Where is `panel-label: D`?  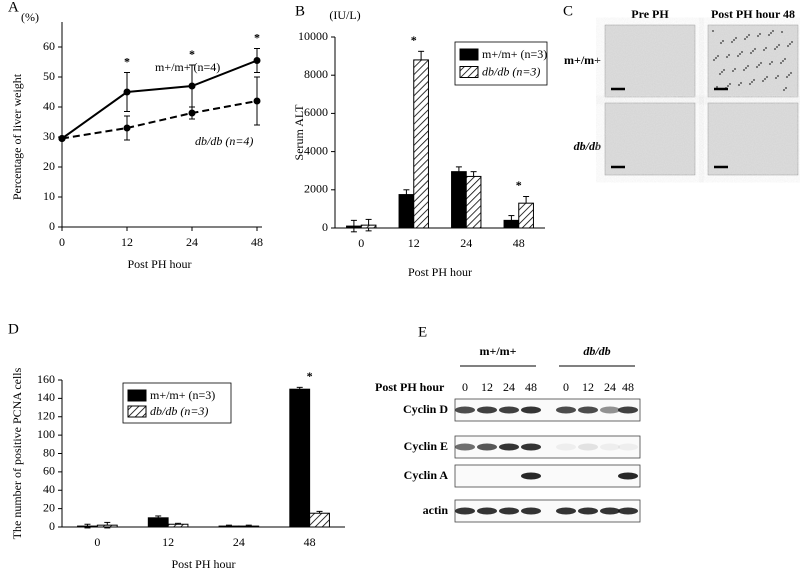 panel-label: D is located at coordinates (13, 329).